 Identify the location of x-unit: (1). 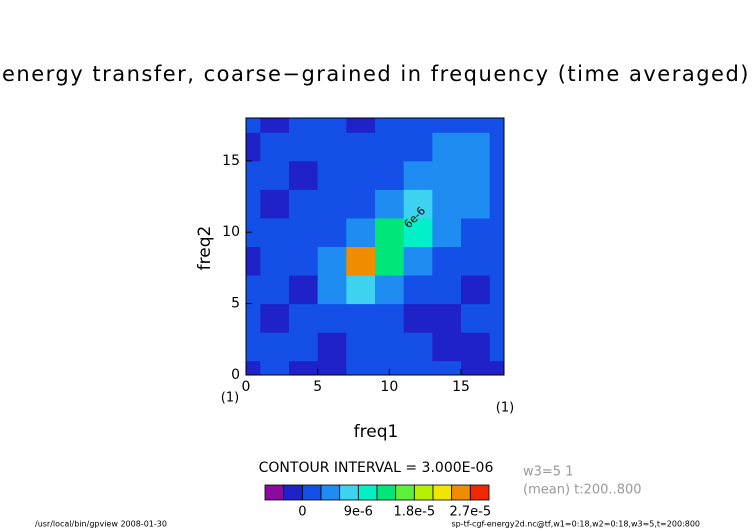
(505, 408).